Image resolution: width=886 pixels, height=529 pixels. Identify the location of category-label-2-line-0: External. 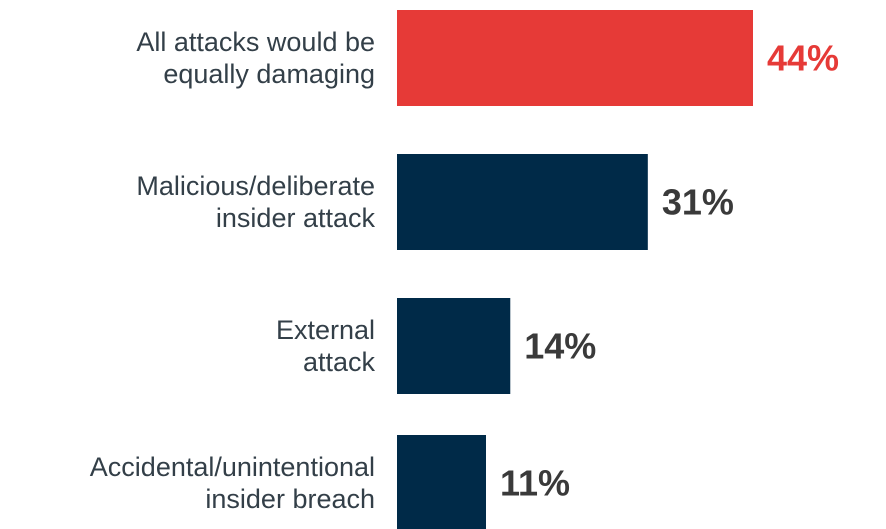
(325, 330).